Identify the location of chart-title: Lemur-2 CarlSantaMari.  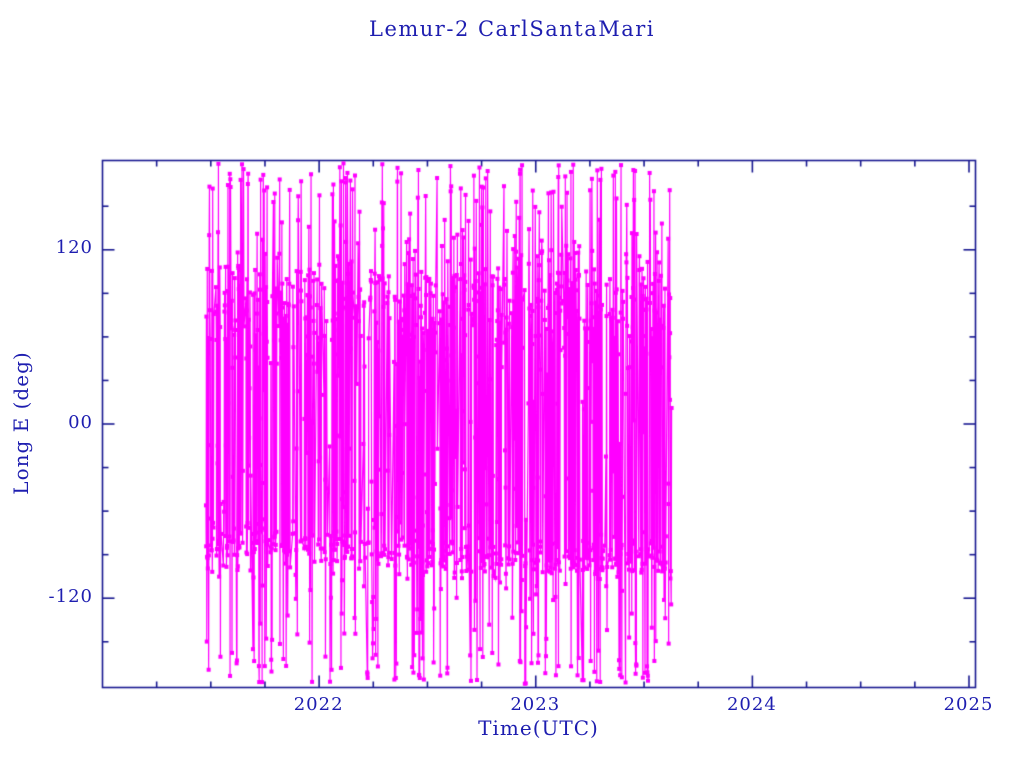
(512, 29).